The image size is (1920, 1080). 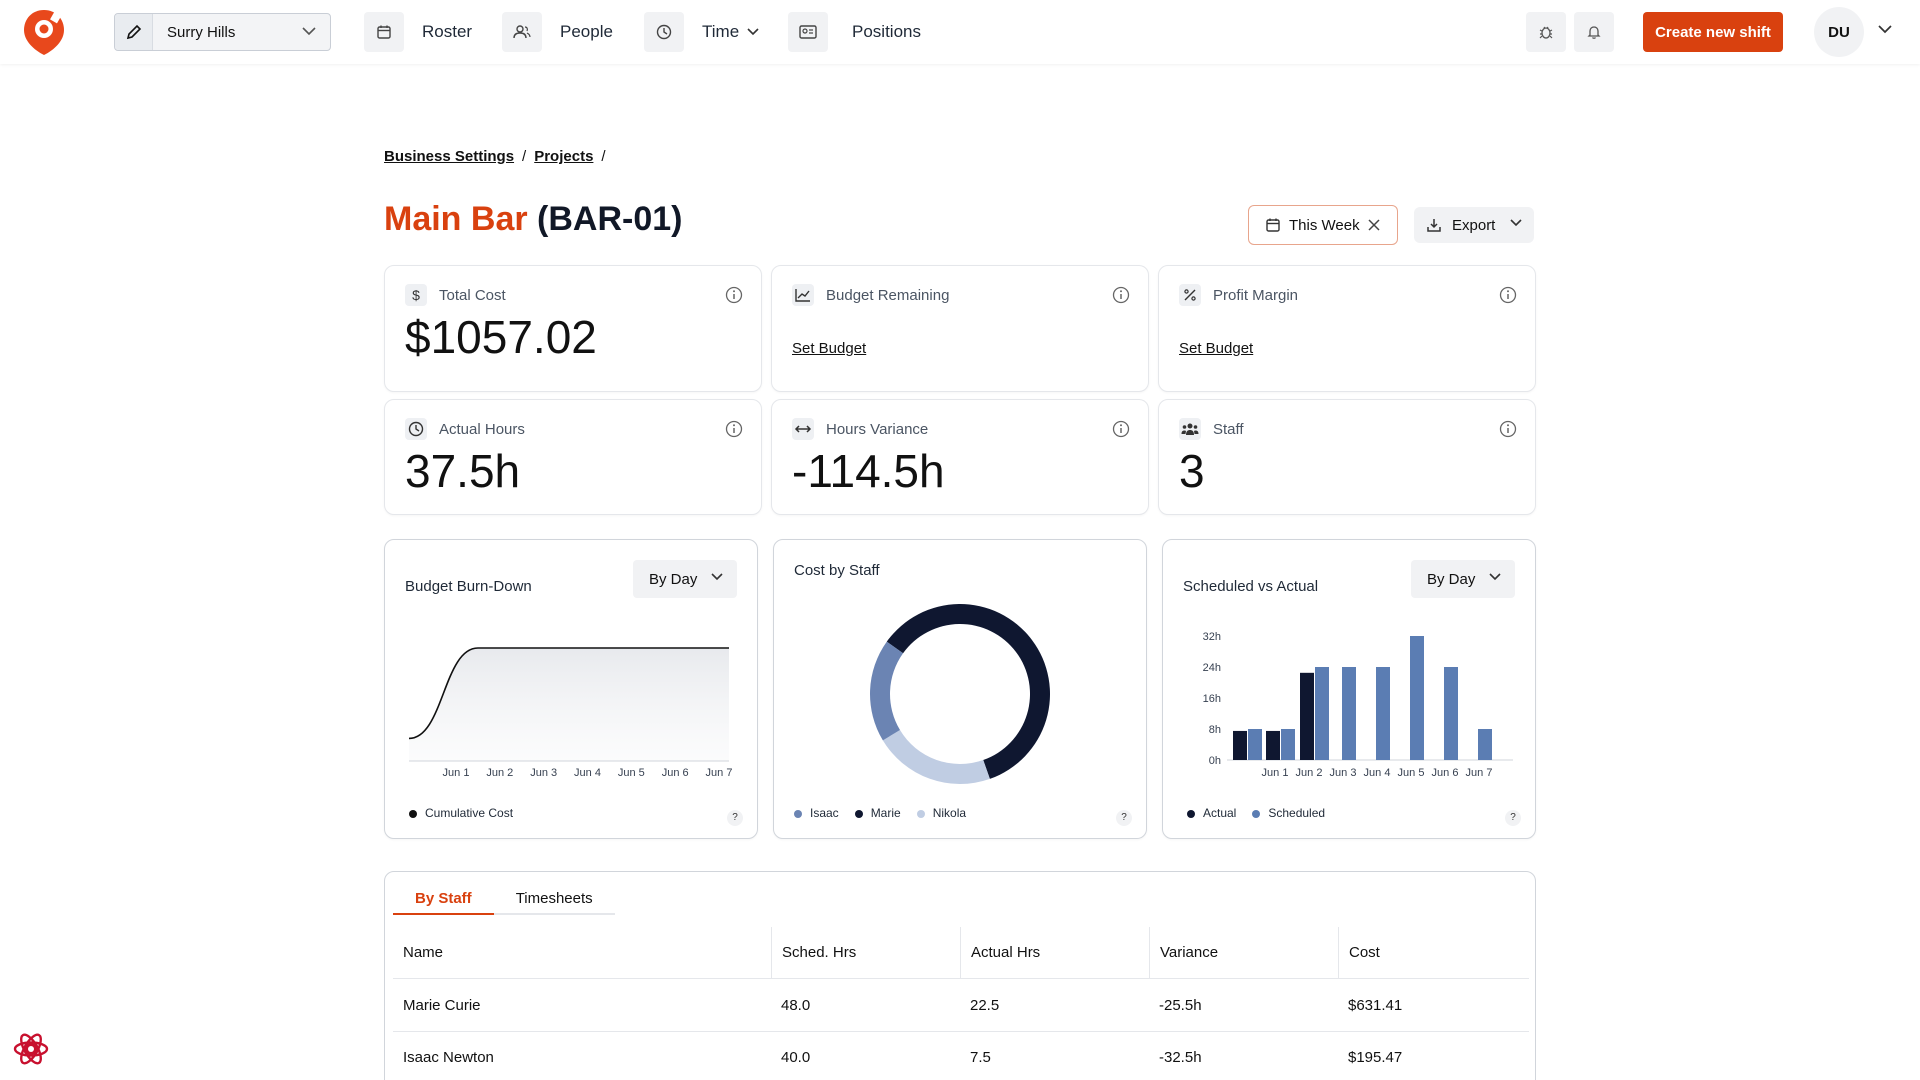 I want to click on location-select: Surry Hills, so click(x=222, y=32).